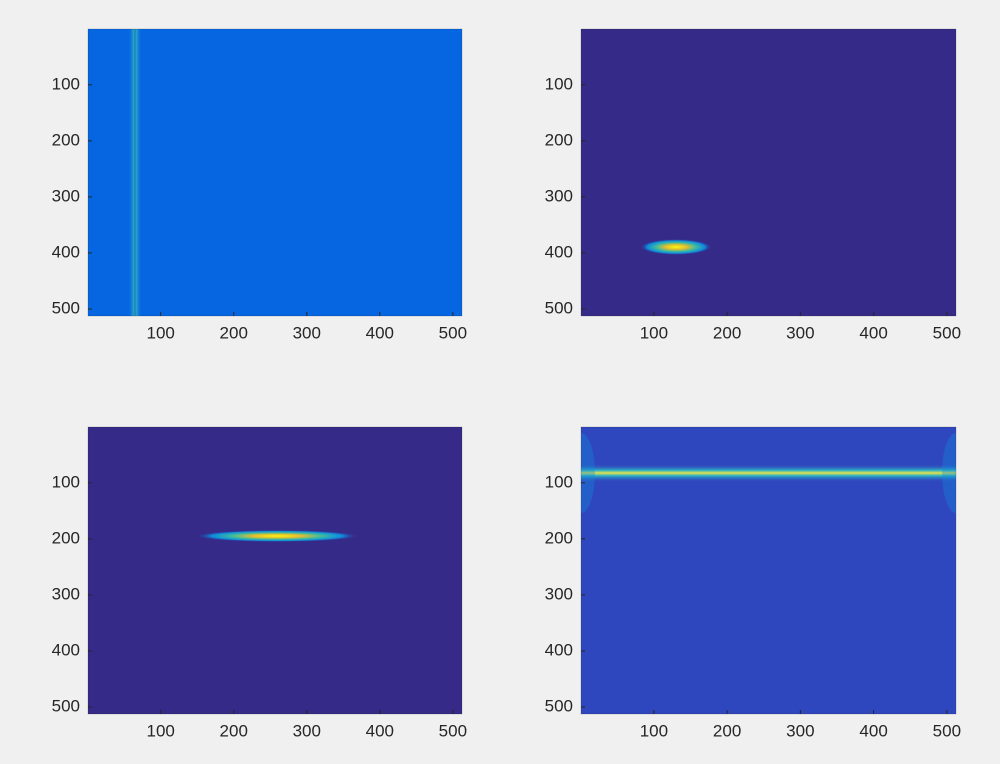 The image size is (1000, 764). I want to click on vertical-streak, so click(135, 172).